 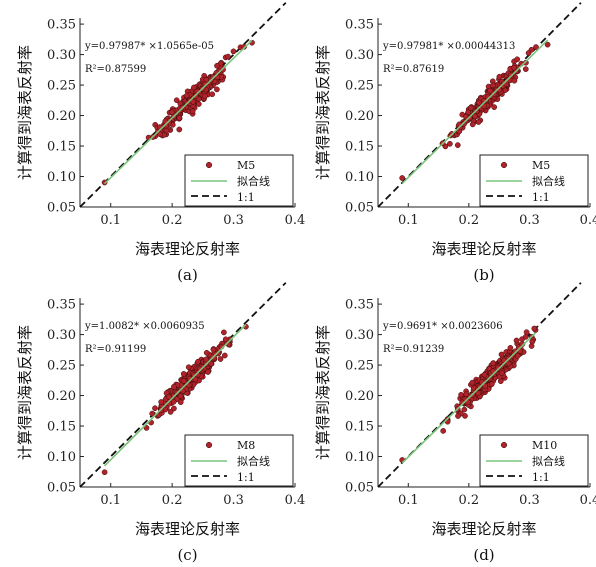 I want to click on panel-label: (d), so click(x=483, y=555).